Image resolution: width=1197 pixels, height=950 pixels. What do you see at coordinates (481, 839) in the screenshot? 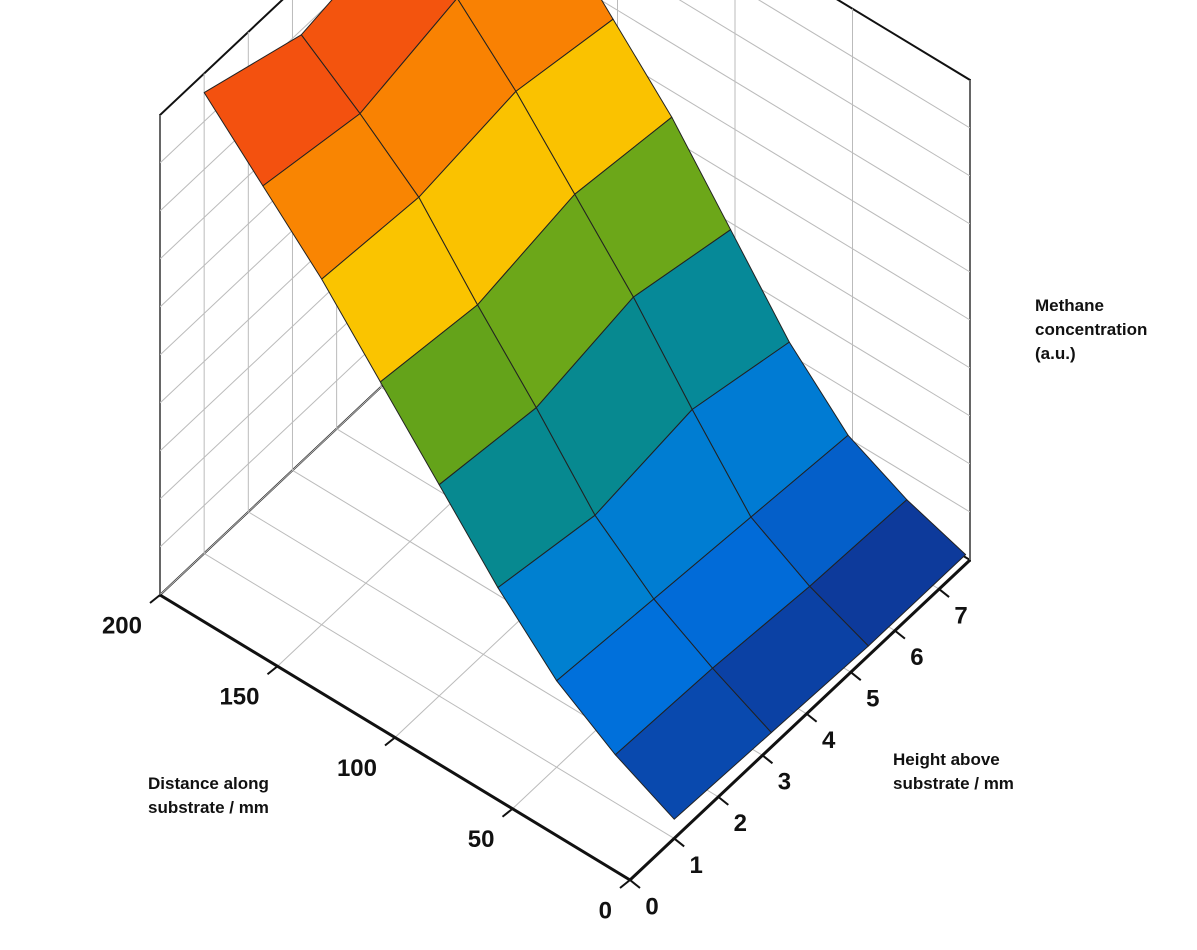
I see `x-tick-label: 50` at bounding box center [481, 839].